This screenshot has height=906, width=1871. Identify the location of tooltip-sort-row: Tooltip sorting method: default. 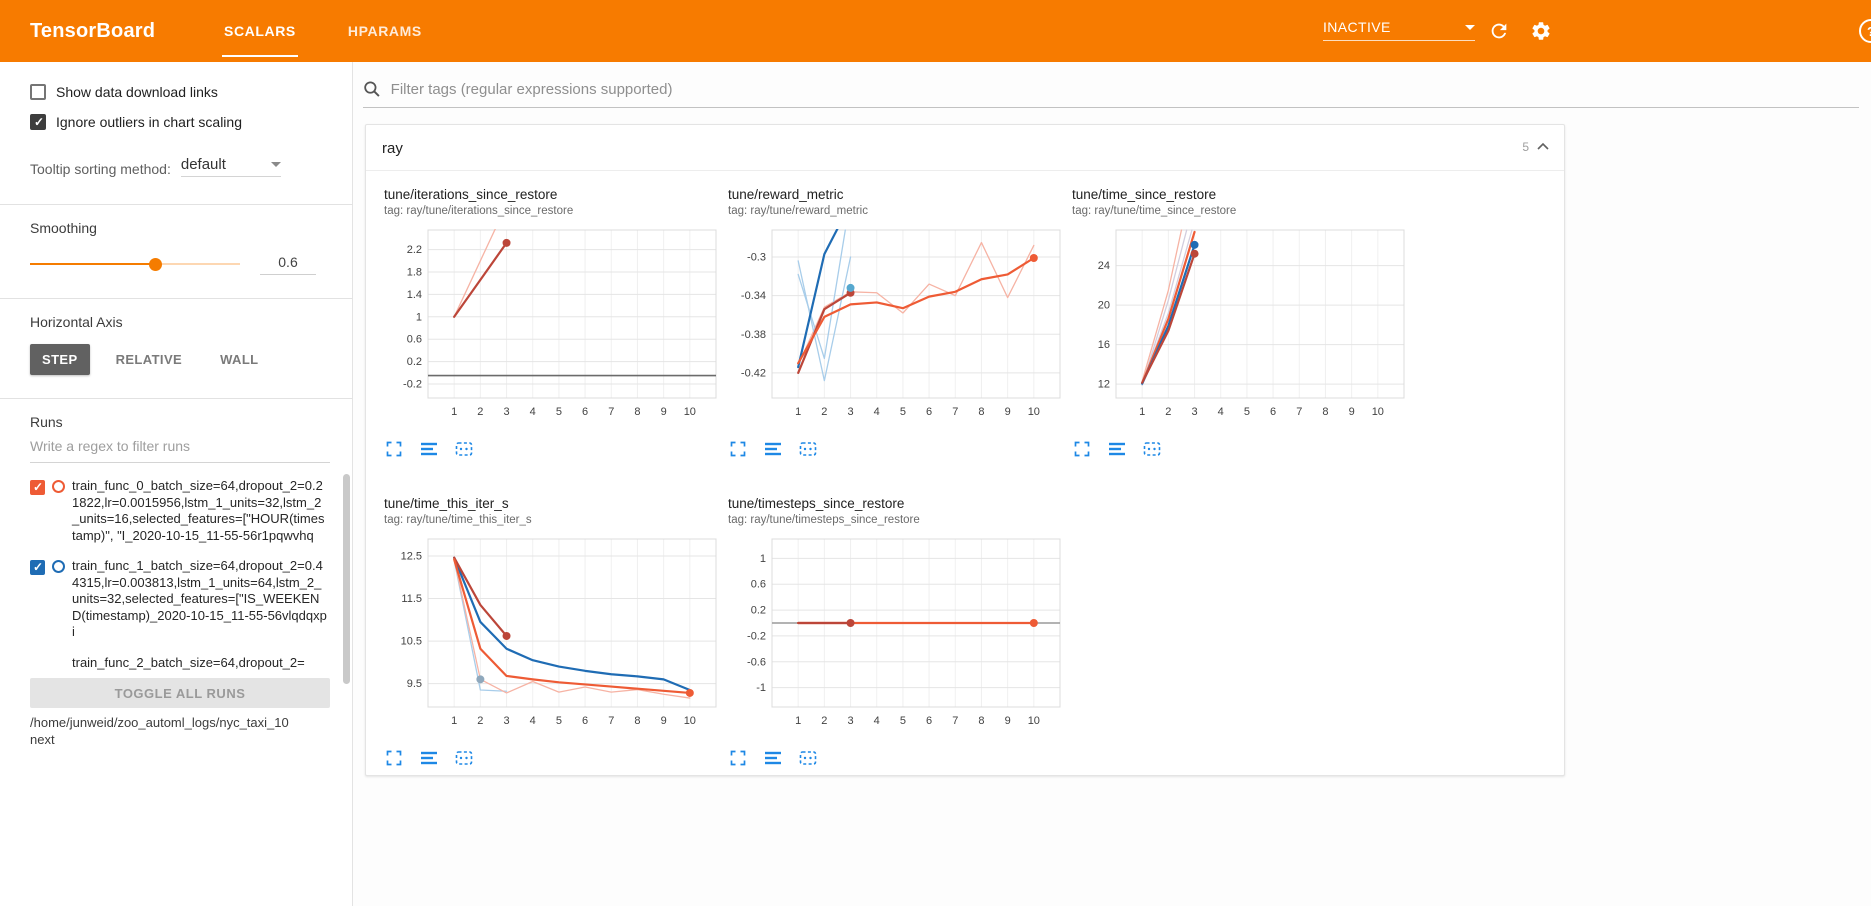
(180, 166).